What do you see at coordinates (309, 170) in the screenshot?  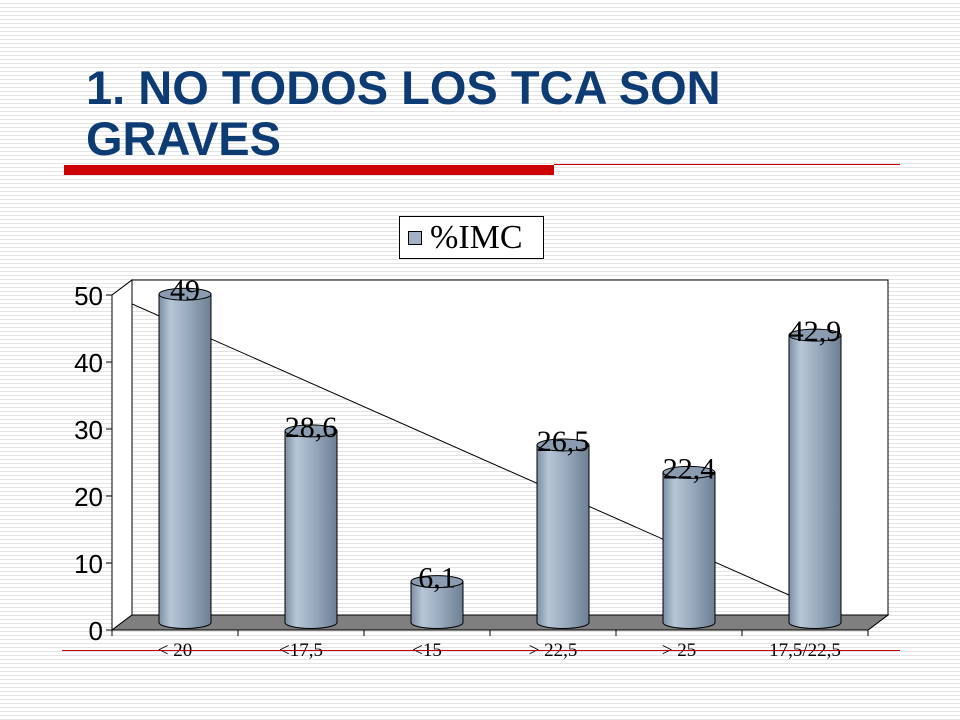 I see `title-underline-thick` at bounding box center [309, 170].